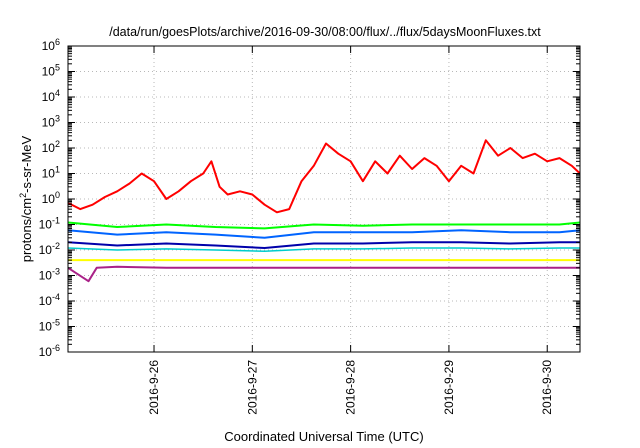 The image size is (640, 448). I want to click on y-tick-label: 10⁻², so click(49, 249).